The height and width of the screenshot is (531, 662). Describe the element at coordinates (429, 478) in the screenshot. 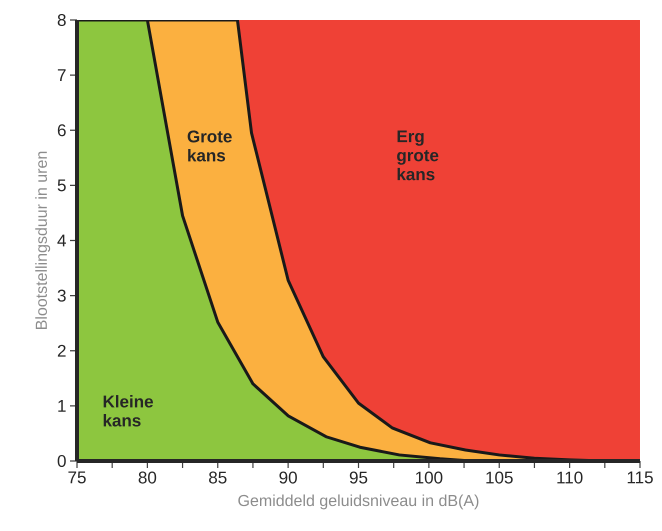

I see `x-tick-label: 100` at that location.